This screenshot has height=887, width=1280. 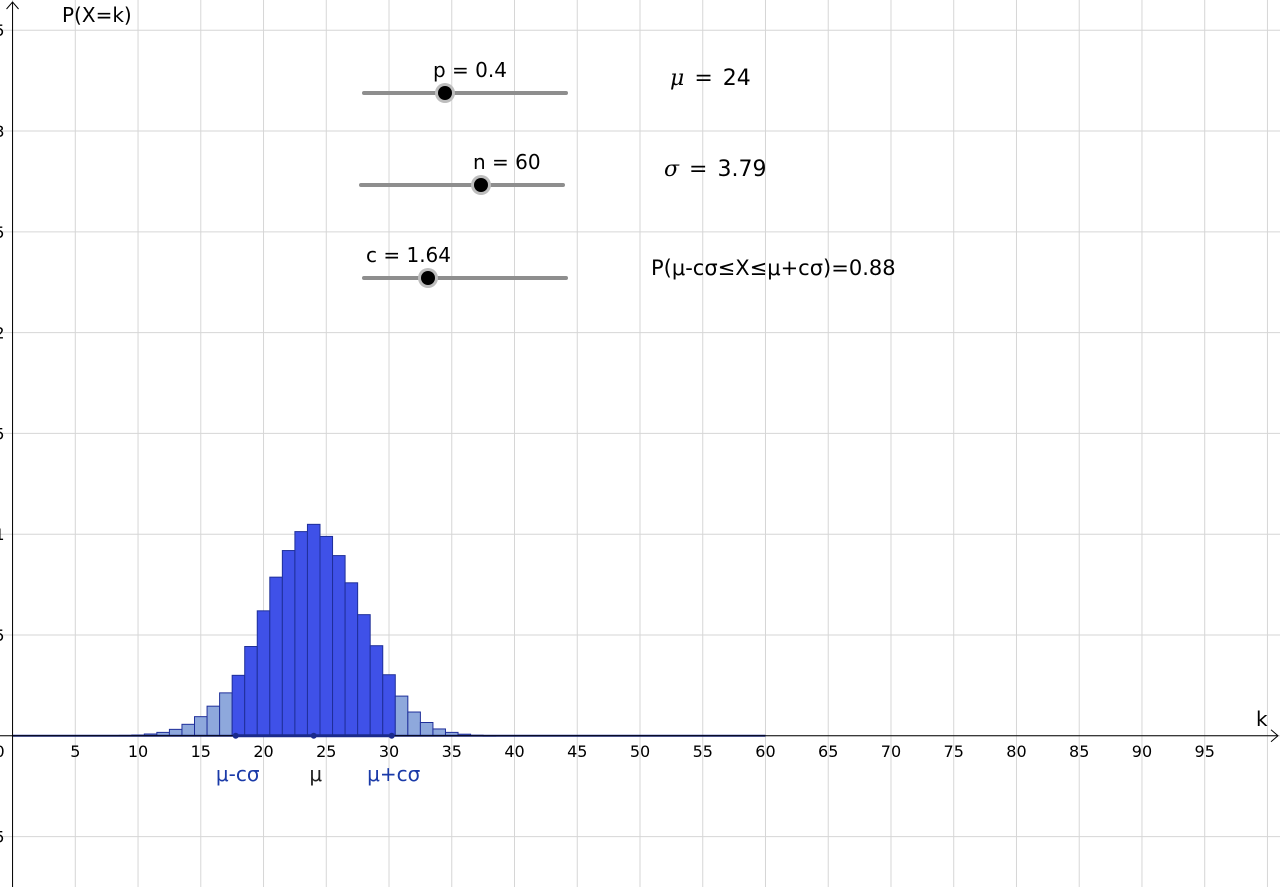 What do you see at coordinates (677, 78) in the screenshot?
I see `mu-symbol: μ` at bounding box center [677, 78].